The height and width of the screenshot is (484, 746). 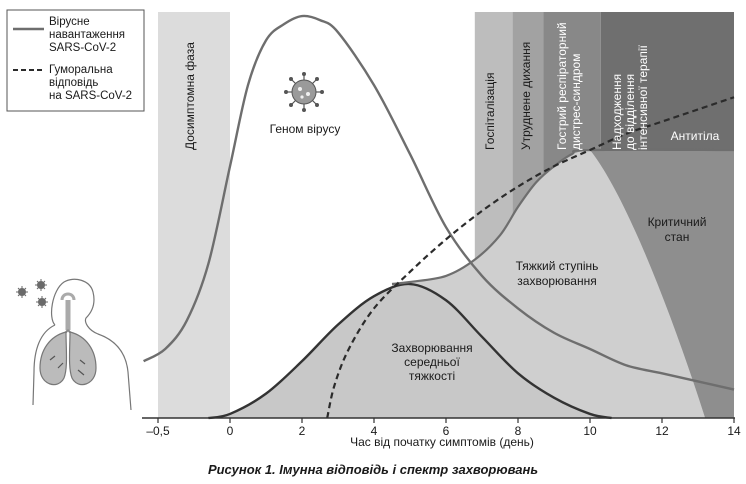 What do you see at coordinates (563, 217) in the screenshot?
I see `severe-boundary-line` at bounding box center [563, 217].